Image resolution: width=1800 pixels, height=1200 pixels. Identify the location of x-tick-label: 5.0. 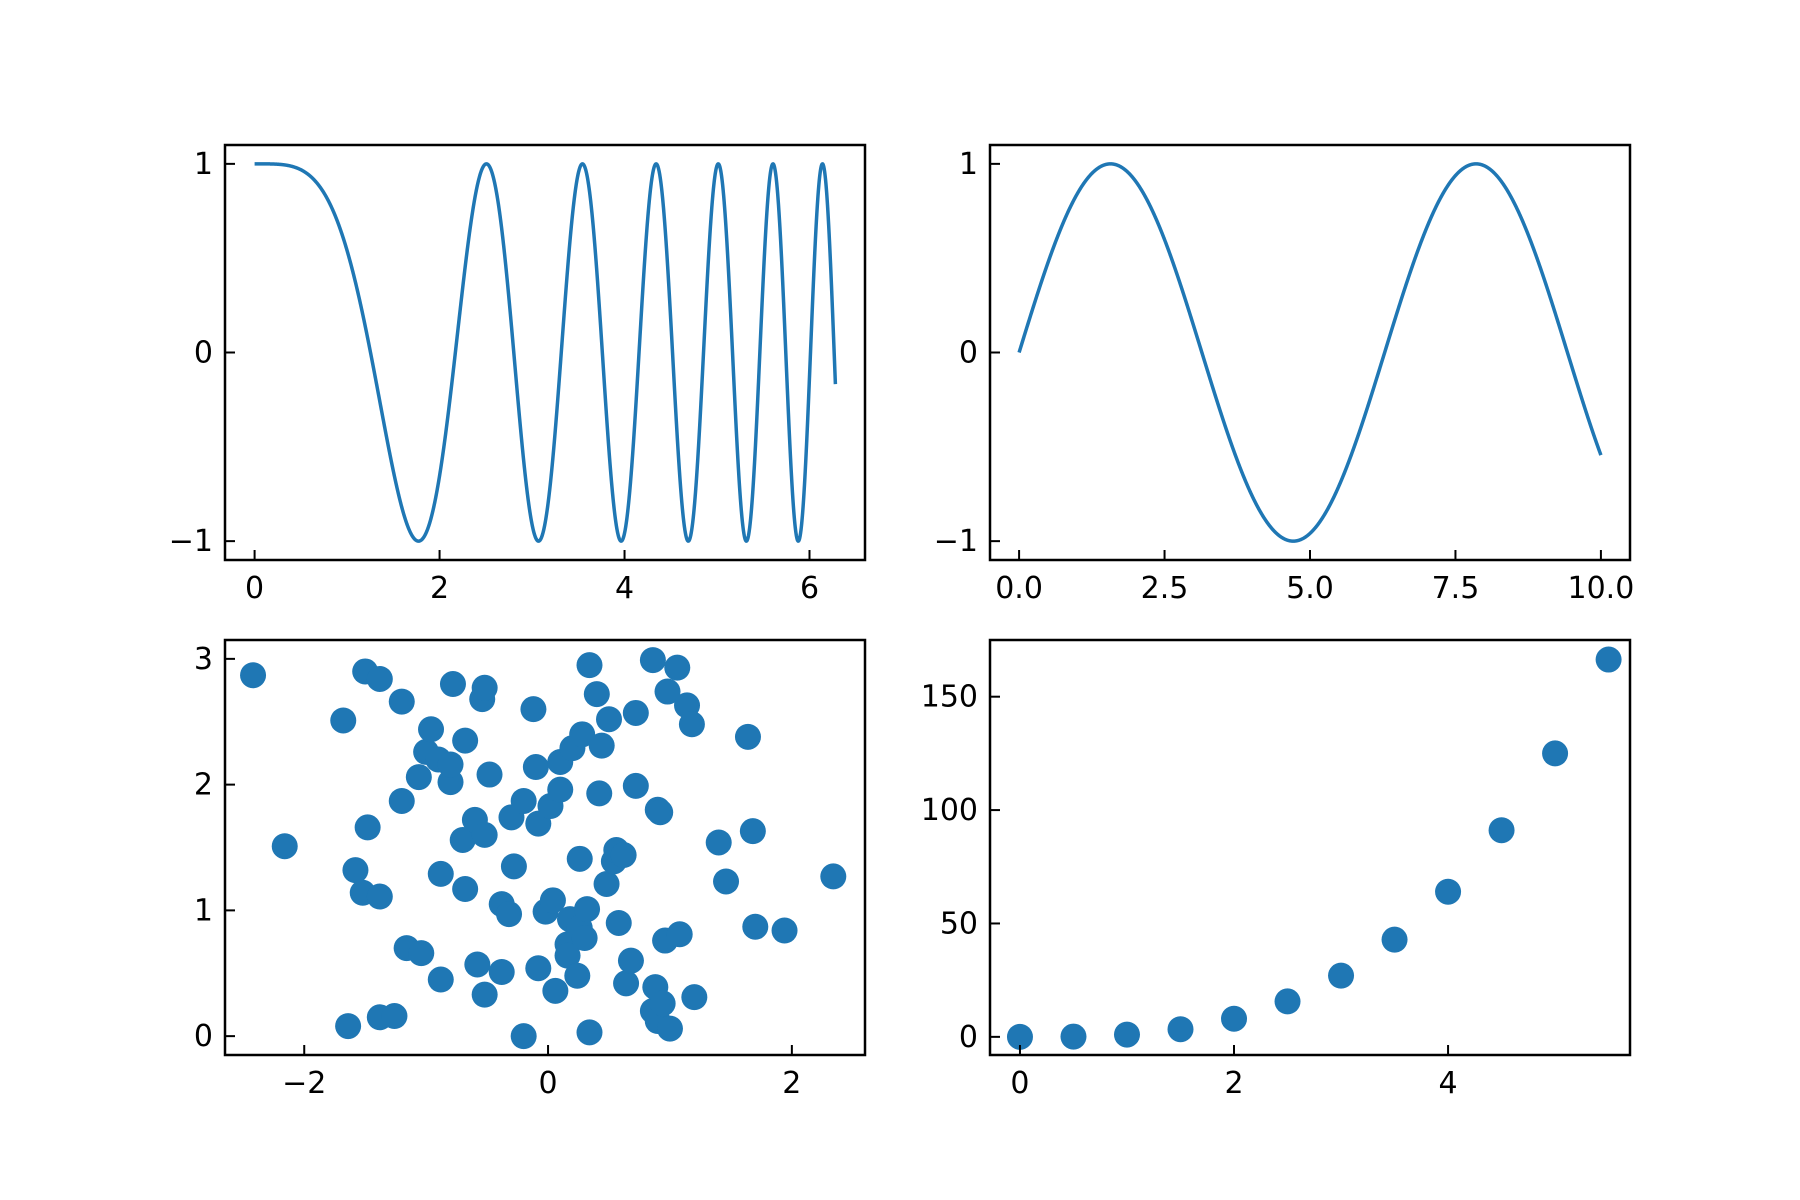
(1310, 588).